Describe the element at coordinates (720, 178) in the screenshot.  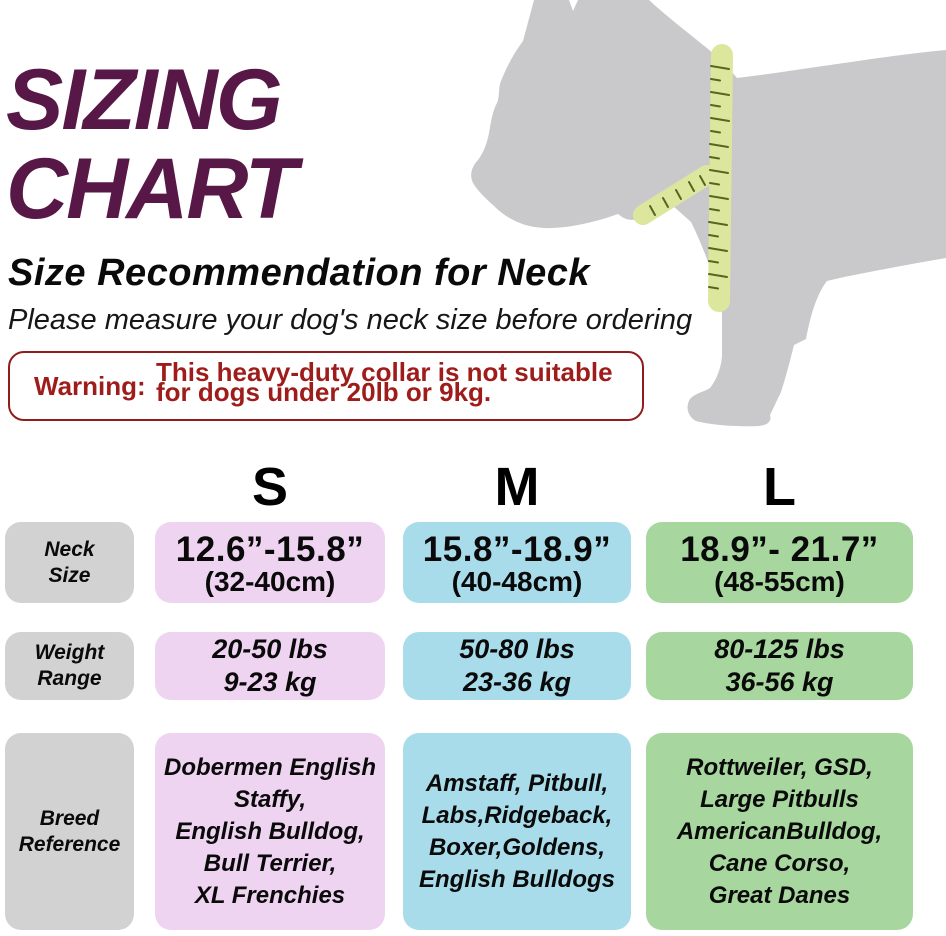
I see `measuring-tape-vertical` at that location.